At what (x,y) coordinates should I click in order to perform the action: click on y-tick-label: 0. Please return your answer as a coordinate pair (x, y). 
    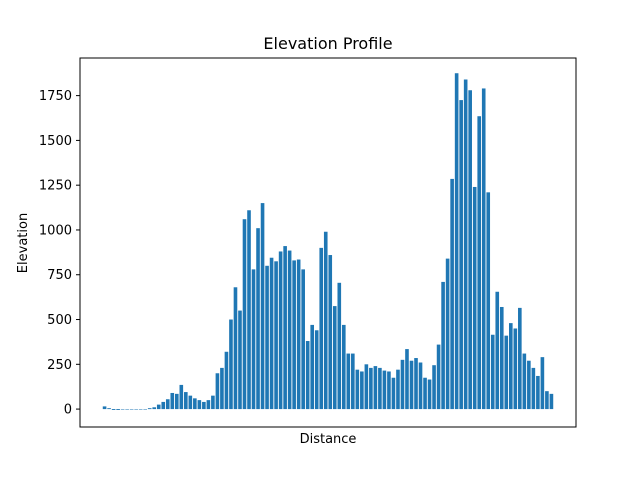
    Looking at the image, I should click on (68, 410).